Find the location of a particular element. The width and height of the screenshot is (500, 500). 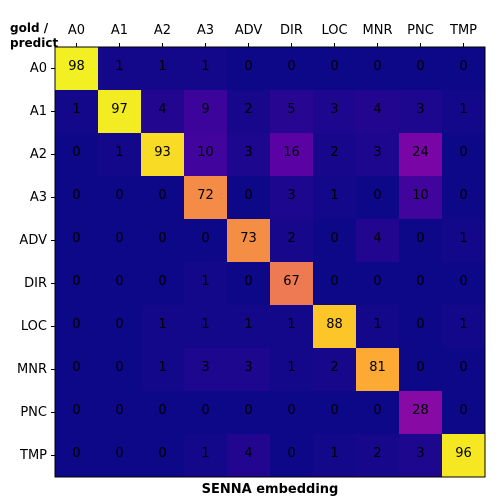

y-tick-label-A2: A2 is located at coordinates (38, 154).